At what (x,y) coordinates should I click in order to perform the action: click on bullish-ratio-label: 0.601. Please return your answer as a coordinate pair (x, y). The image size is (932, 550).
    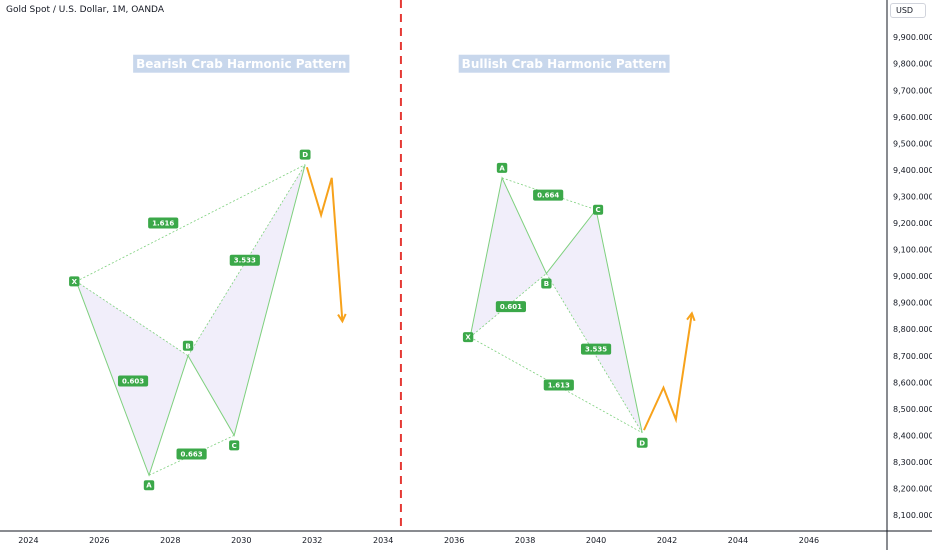
    Looking at the image, I should click on (510, 307).